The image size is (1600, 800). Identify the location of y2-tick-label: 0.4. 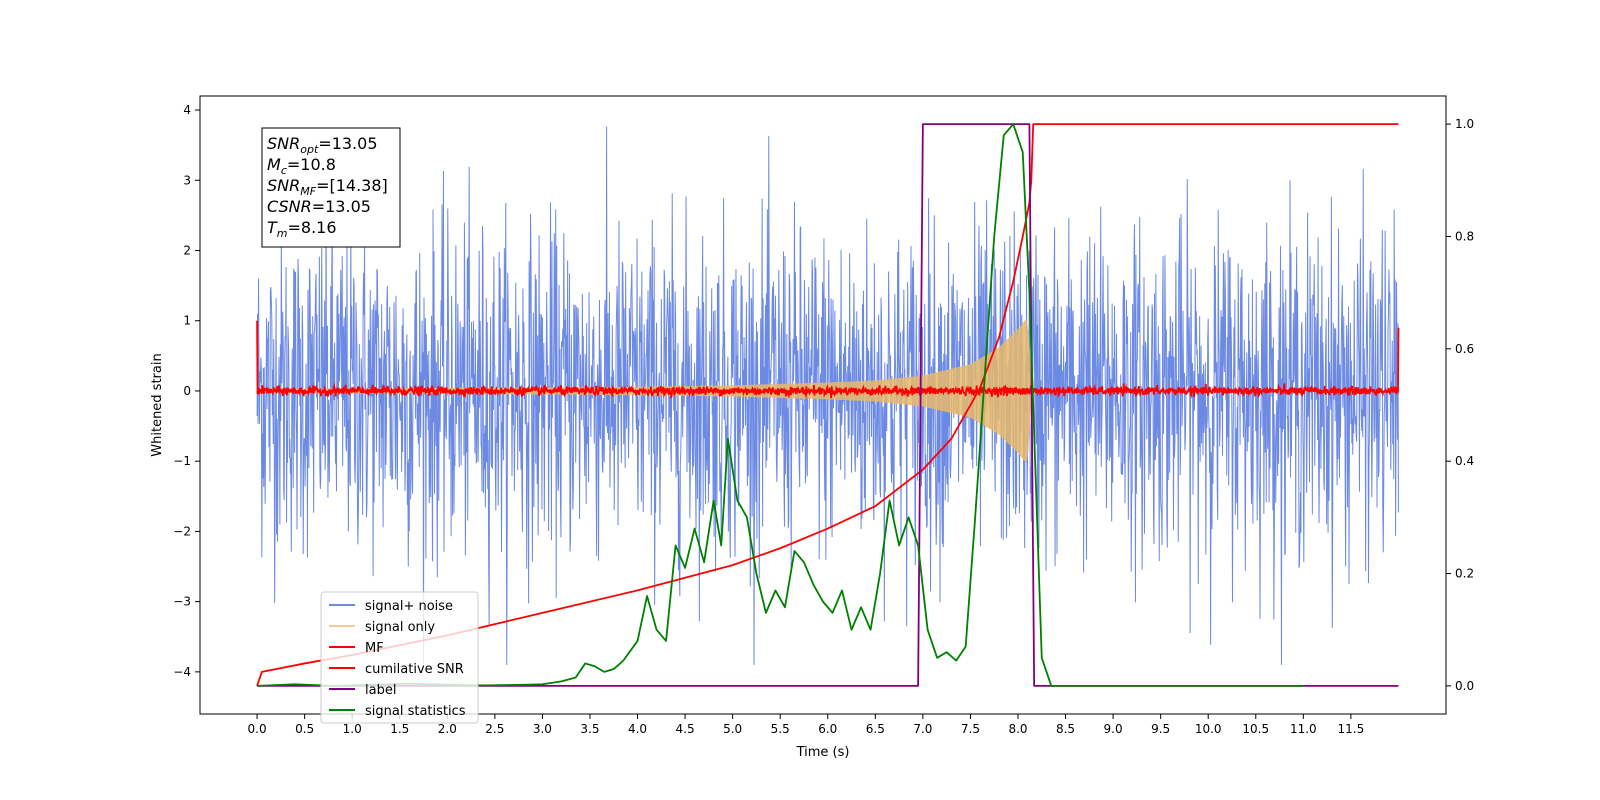
(1464, 461).